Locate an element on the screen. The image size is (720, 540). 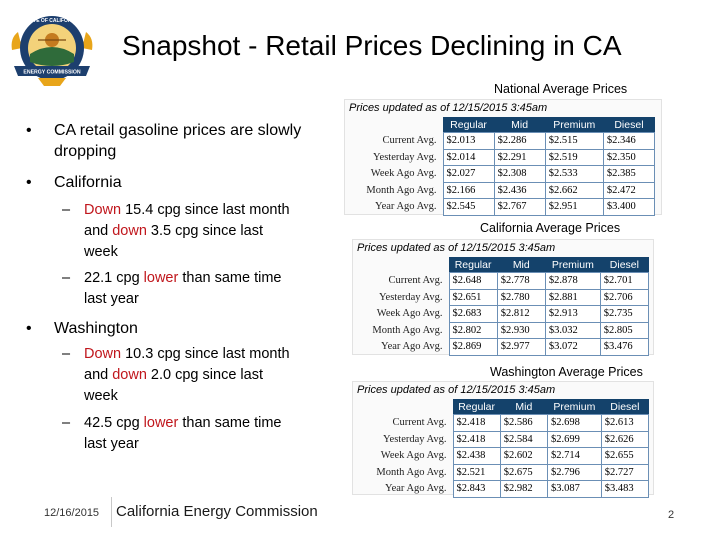
table-row: Month Ago Avg. $2.521 $2.675 $2.796 $2.727 is located at coordinates (503, 472).